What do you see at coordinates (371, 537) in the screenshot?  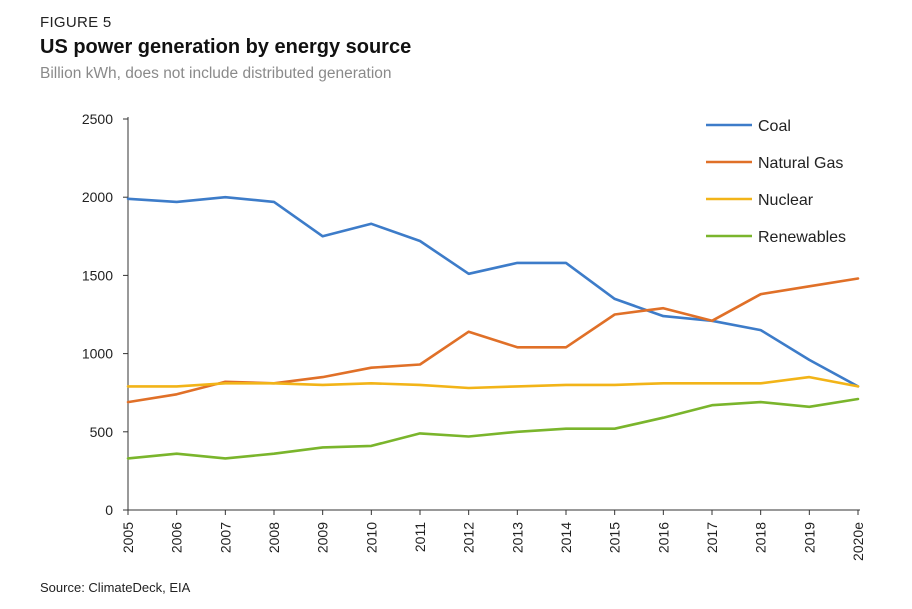 I see `x-tick-label: 2010` at bounding box center [371, 537].